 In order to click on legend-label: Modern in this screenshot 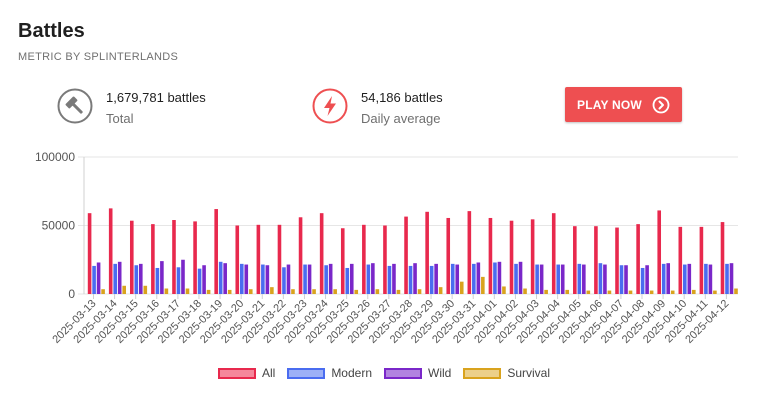, I will do `click(351, 373)`.